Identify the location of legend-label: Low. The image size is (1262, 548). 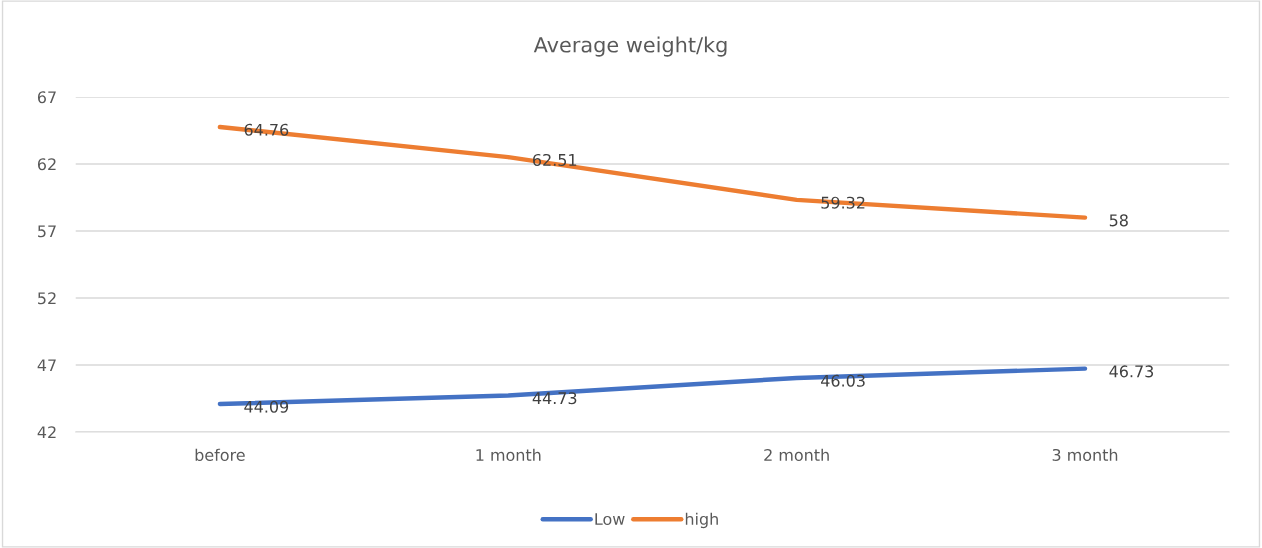
(610, 519).